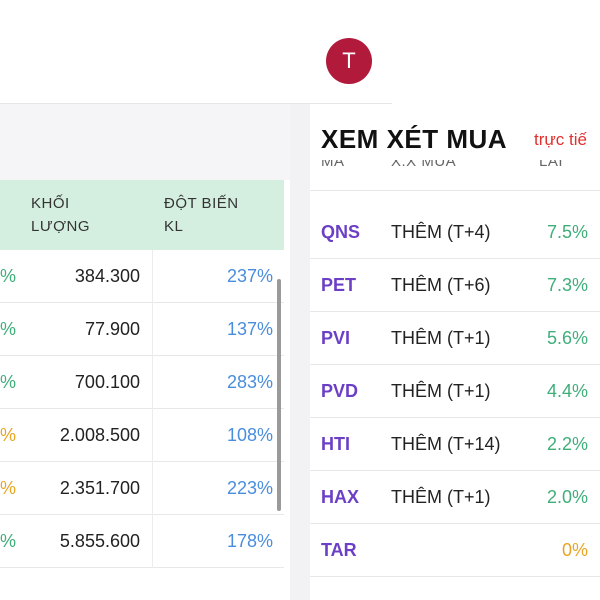 This screenshot has width=600, height=600. I want to click on stock-code: HAX, so click(340, 497).